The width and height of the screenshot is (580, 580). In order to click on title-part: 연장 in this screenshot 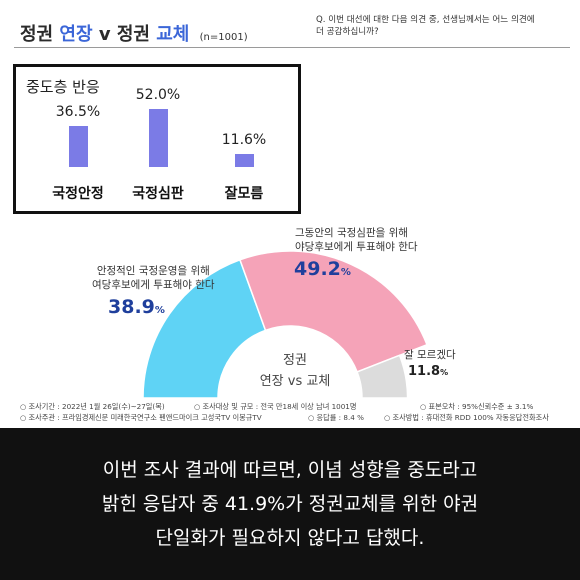, I will do `click(76, 34)`.